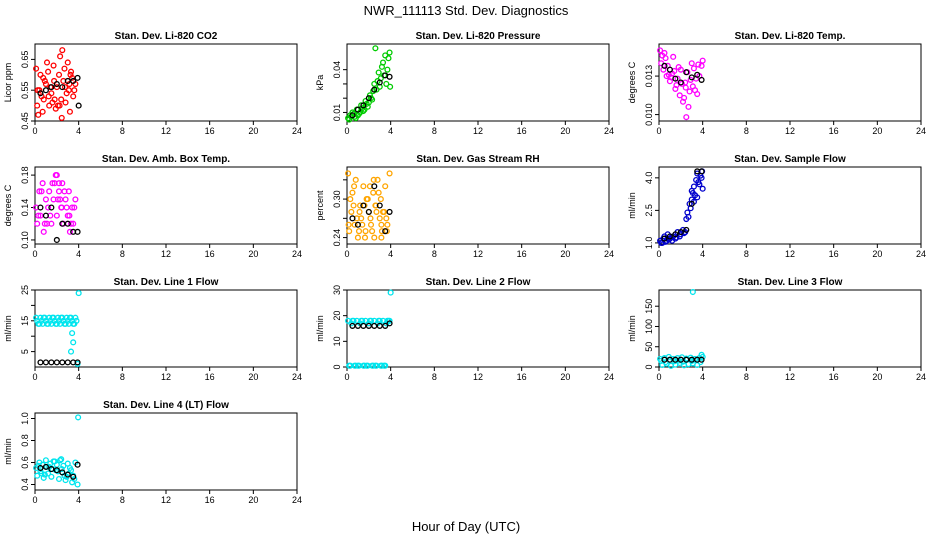  Describe the element at coordinates (166, 282) in the screenshot. I see `panel-title: Stan. Dev. Line 1 Flow` at that location.